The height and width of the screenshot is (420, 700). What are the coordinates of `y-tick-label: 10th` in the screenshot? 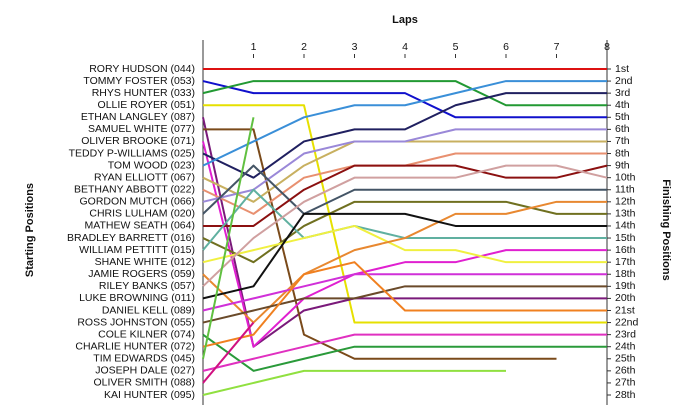 It's located at (625, 177).